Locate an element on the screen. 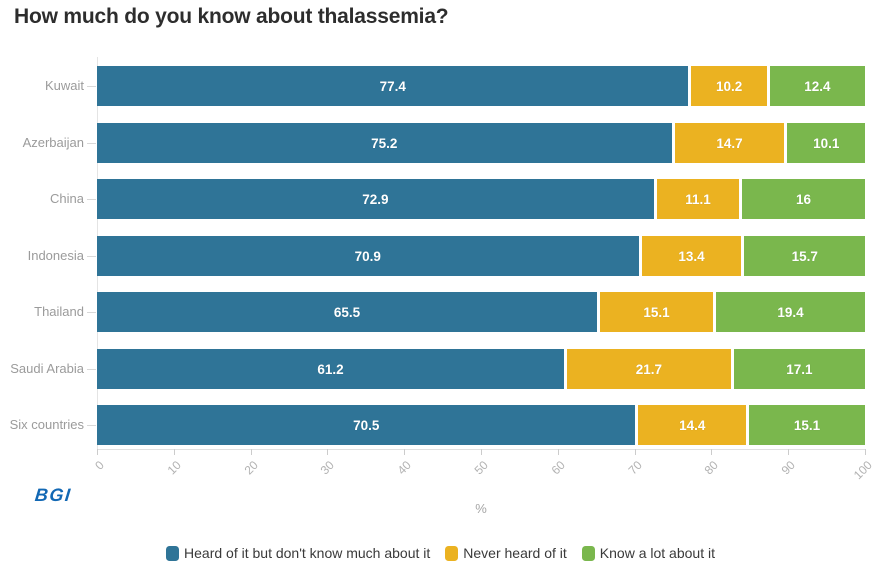 This screenshot has width=881, height=572. category-label: China is located at coordinates (67, 198).